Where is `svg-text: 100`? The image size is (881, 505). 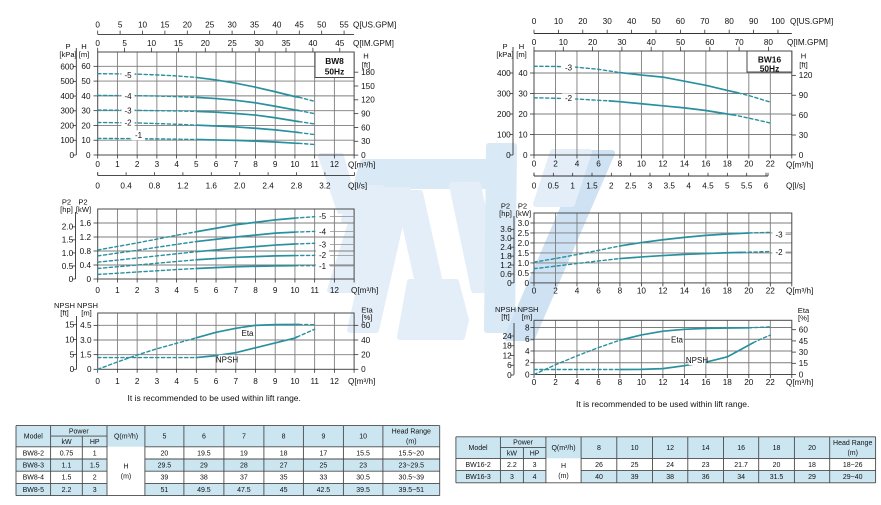 svg-text: 100 is located at coordinates (778, 21).